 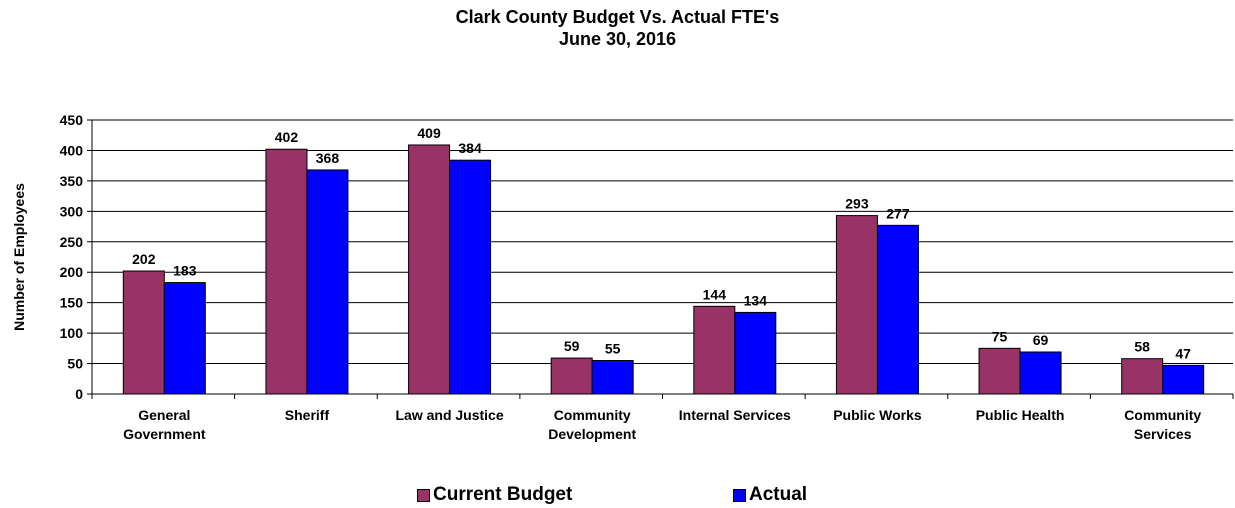 I want to click on data-label: 202, so click(x=144, y=259).